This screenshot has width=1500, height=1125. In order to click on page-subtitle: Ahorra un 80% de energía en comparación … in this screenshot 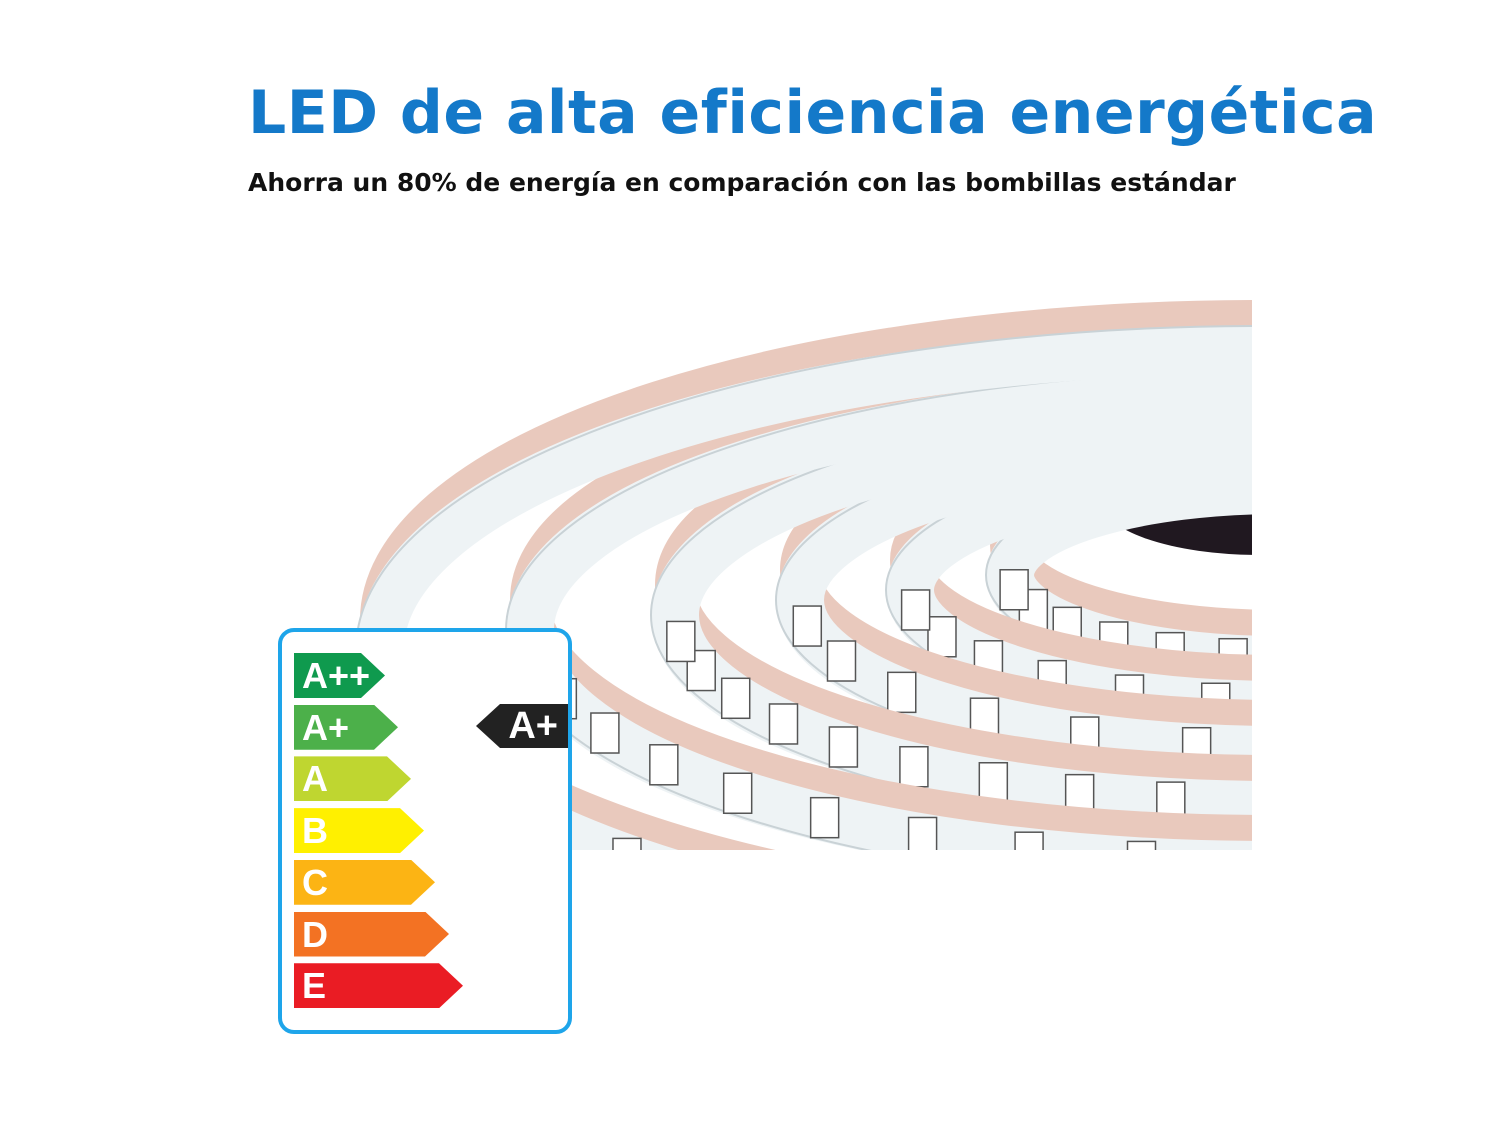, I will do `click(742, 182)`.